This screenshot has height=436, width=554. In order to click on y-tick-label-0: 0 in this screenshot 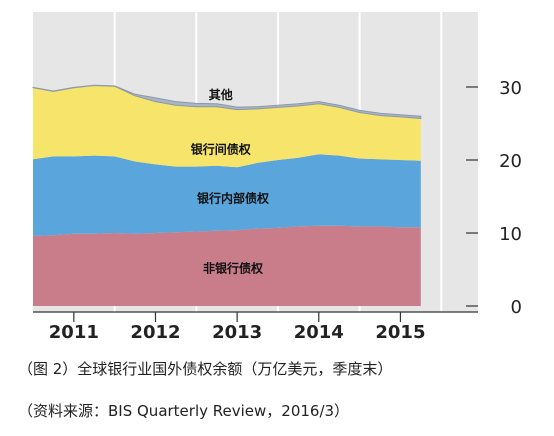, I will do `click(516, 307)`.